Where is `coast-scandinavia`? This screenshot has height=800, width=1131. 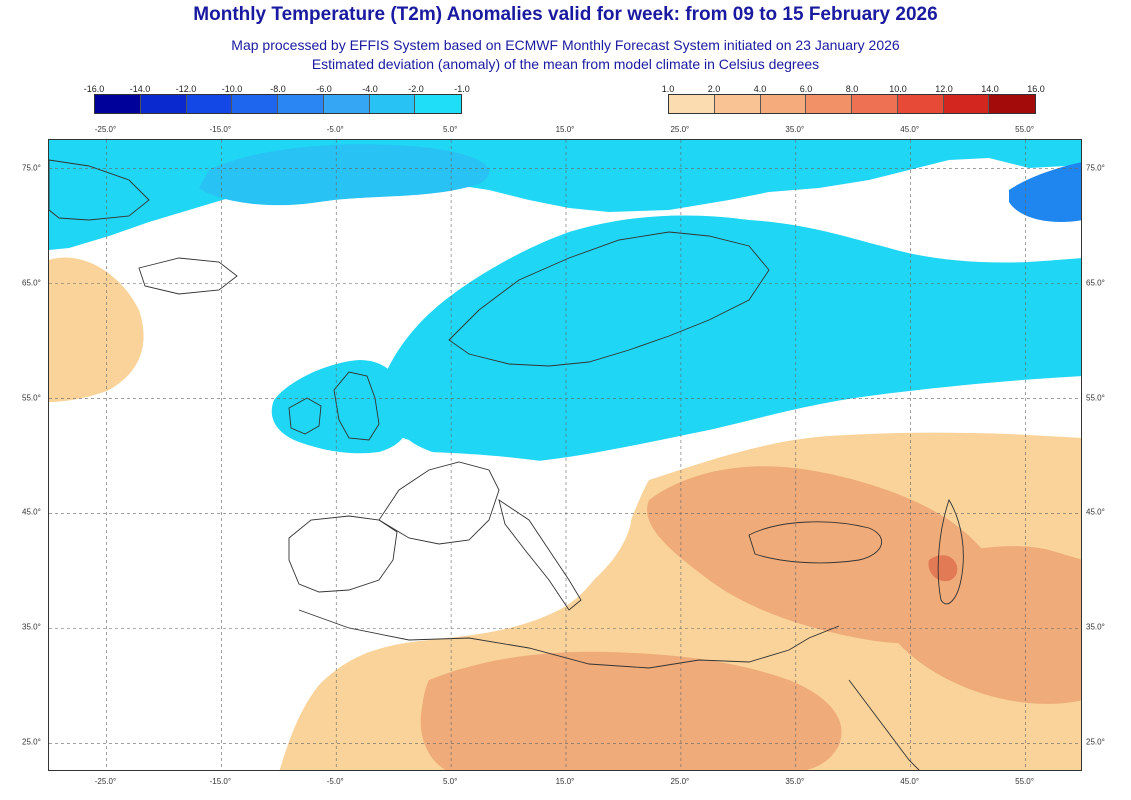 coast-scandinavia is located at coordinates (609, 299).